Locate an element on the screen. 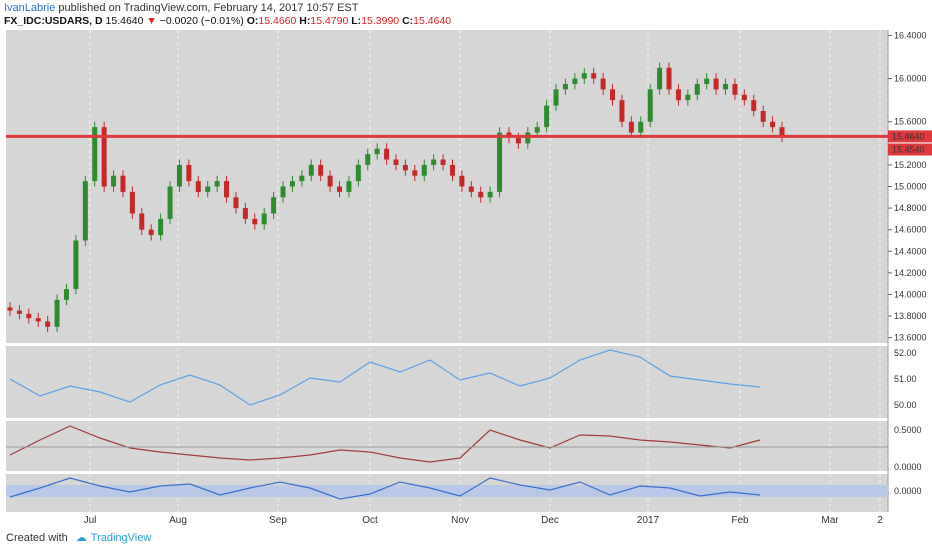  price-tick-label: 14.8000 is located at coordinates (910, 208).